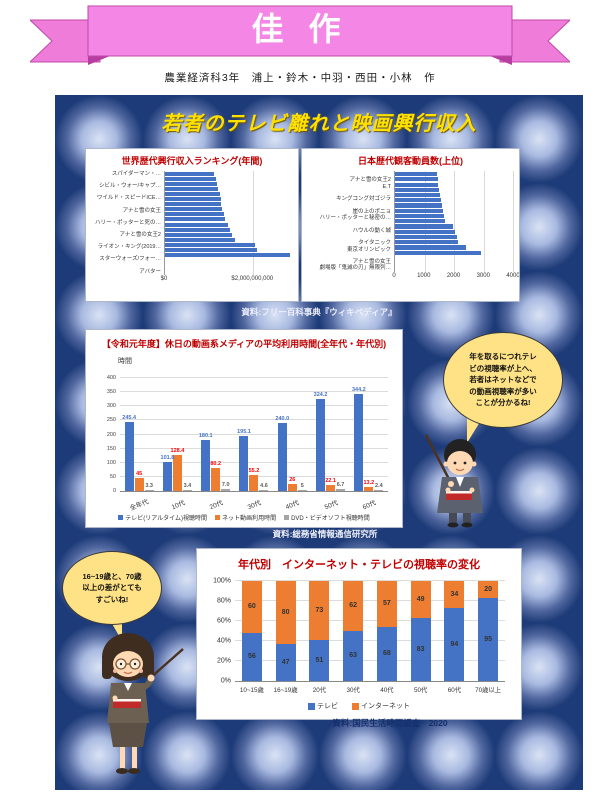  Describe the element at coordinates (454, 644) in the screenshot. I see `tv-segment: 94` at that location.